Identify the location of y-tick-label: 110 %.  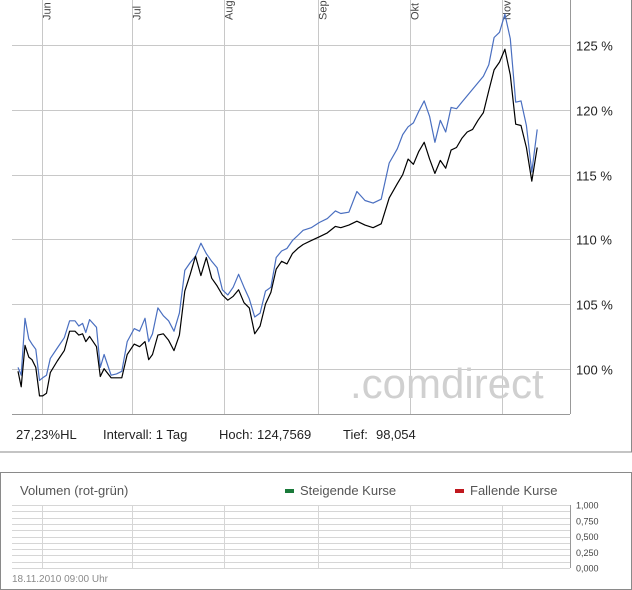
(594, 240).